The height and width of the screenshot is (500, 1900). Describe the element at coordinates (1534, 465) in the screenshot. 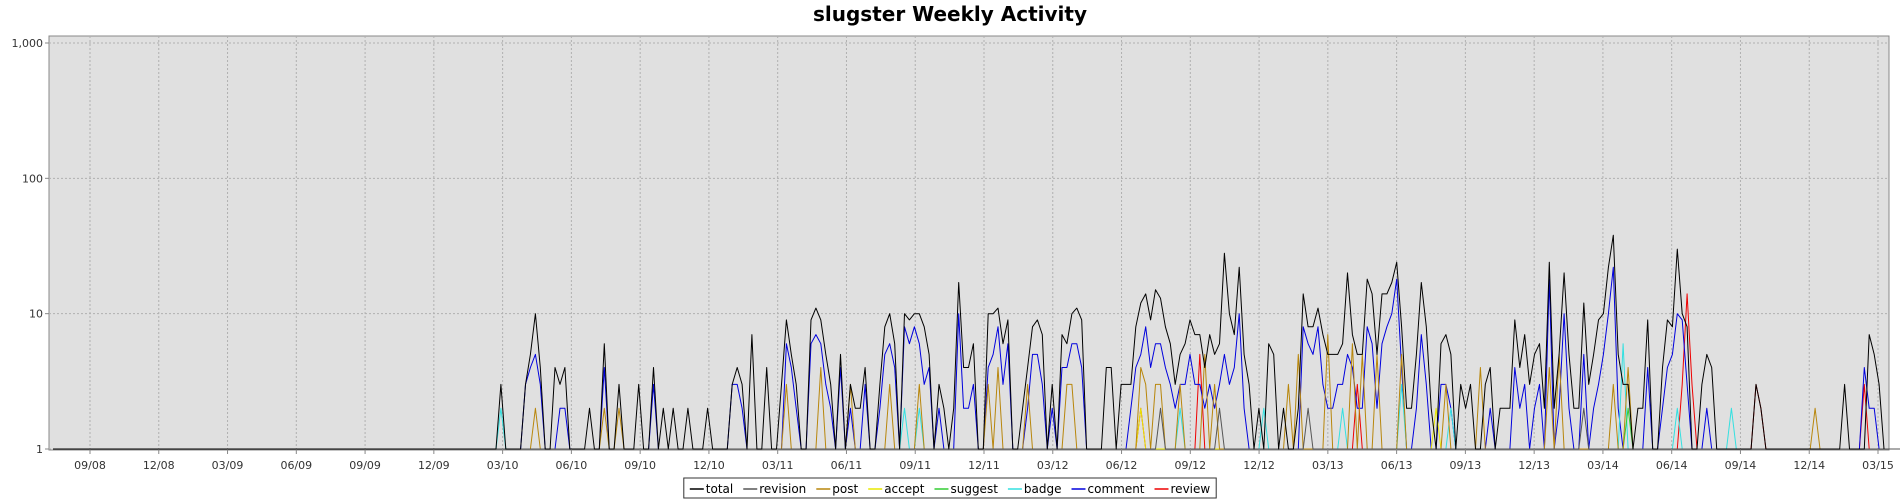

I see `x-tick-label: 12/13` at that location.